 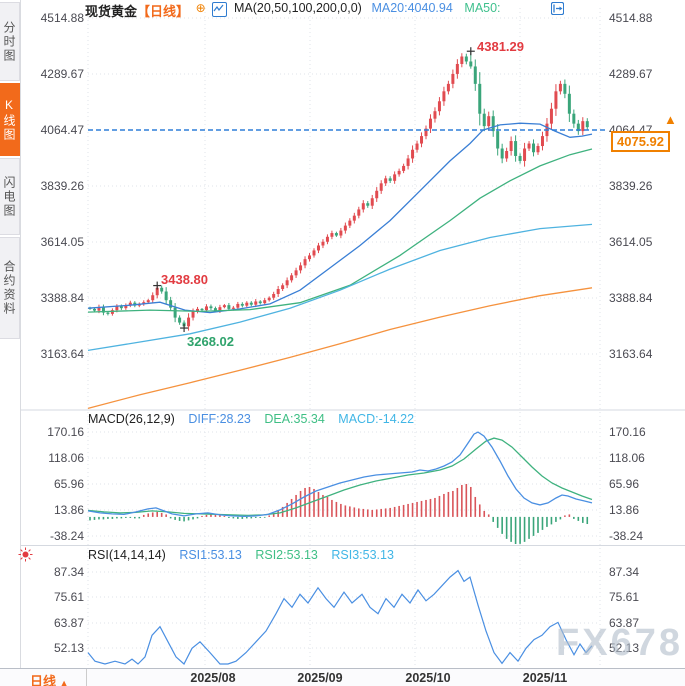 What do you see at coordinates (62, 298) in the screenshot?
I see `price-tick-left: 3388.84` at bounding box center [62, 298].